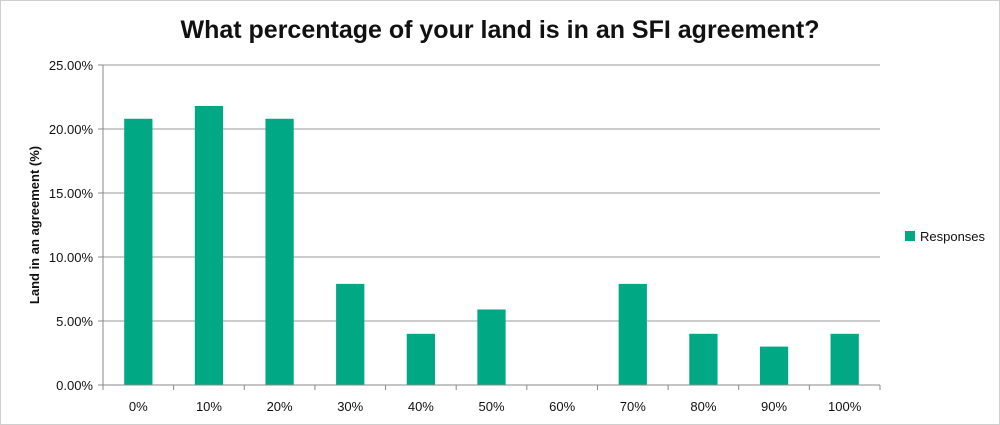 The width and height of the screenshot is (1000, 425). What do you see at coordinates (71, 65) in the screenshot?
I see `y-tick-label: 25.00%` at bounding box center [71, 65].